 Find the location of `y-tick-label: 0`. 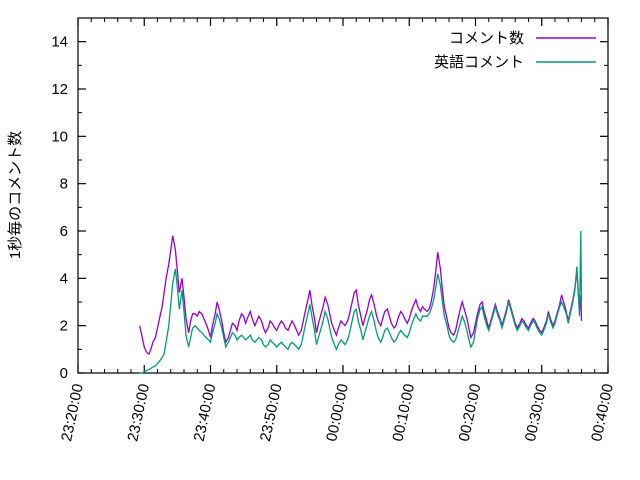

y-tick-label: 0 is located at coordinates (64, 373).